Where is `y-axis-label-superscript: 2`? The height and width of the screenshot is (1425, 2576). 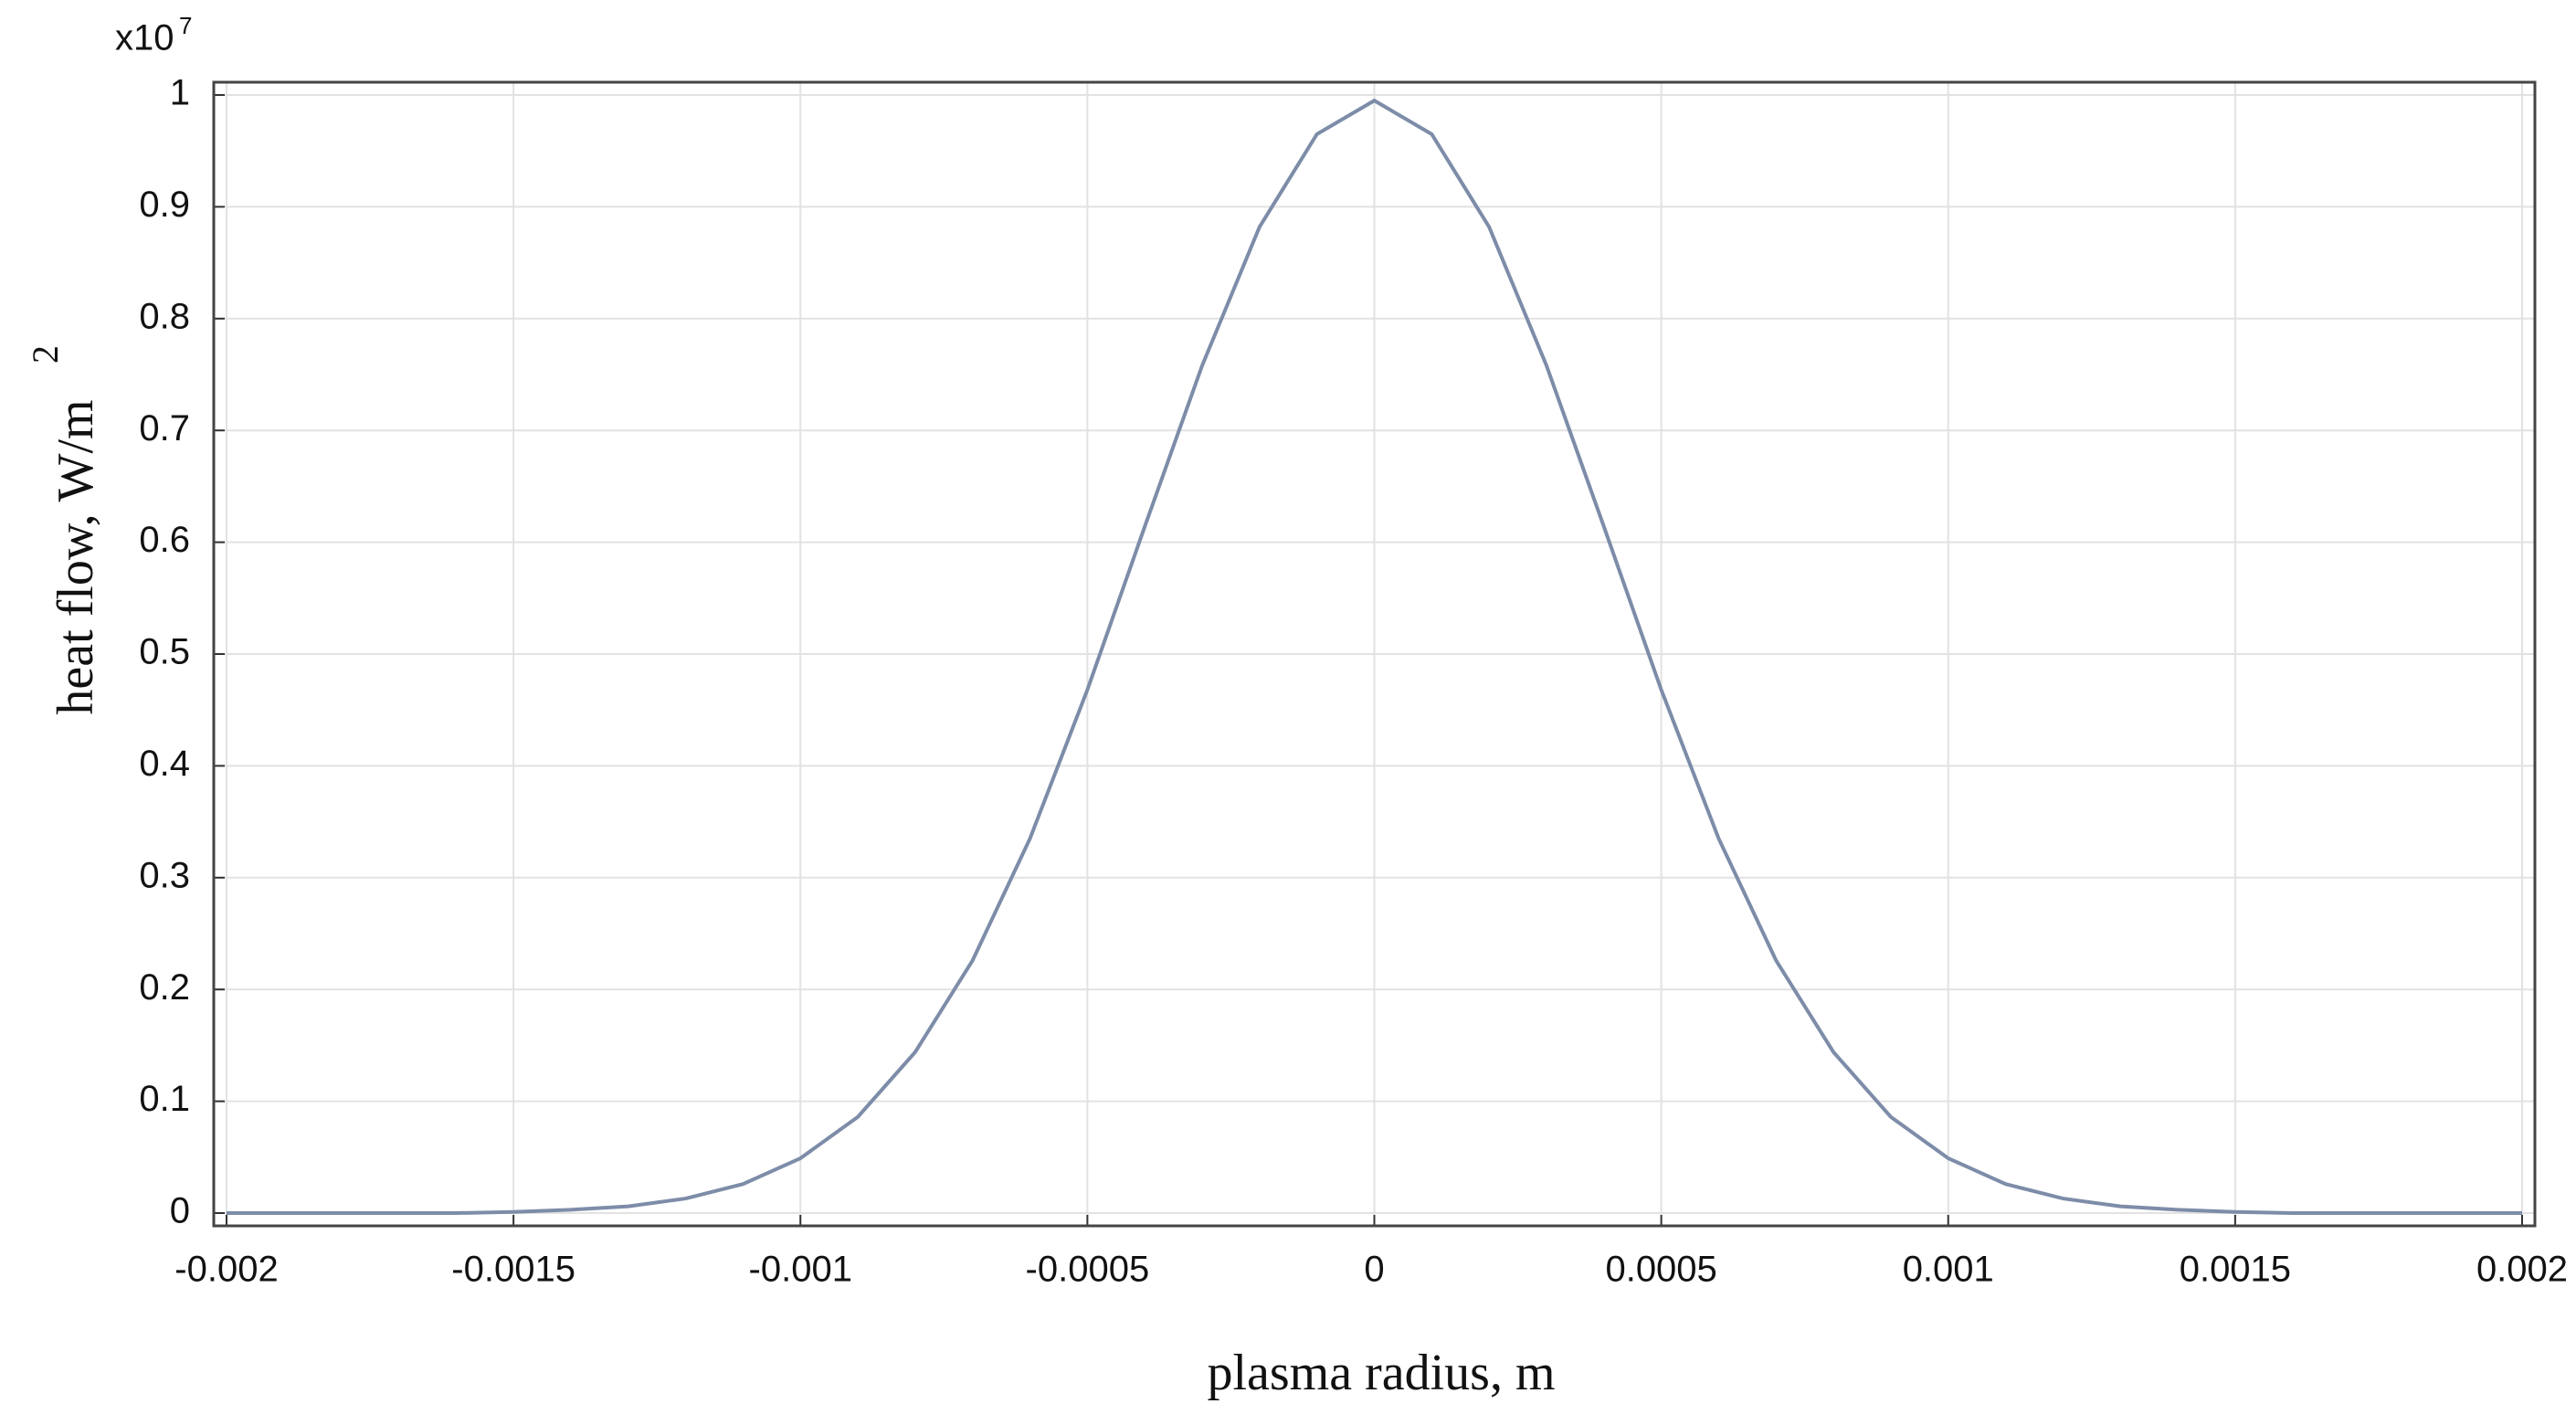
y-axis-label-superscript: 2 is located at coordinates (45, 354).